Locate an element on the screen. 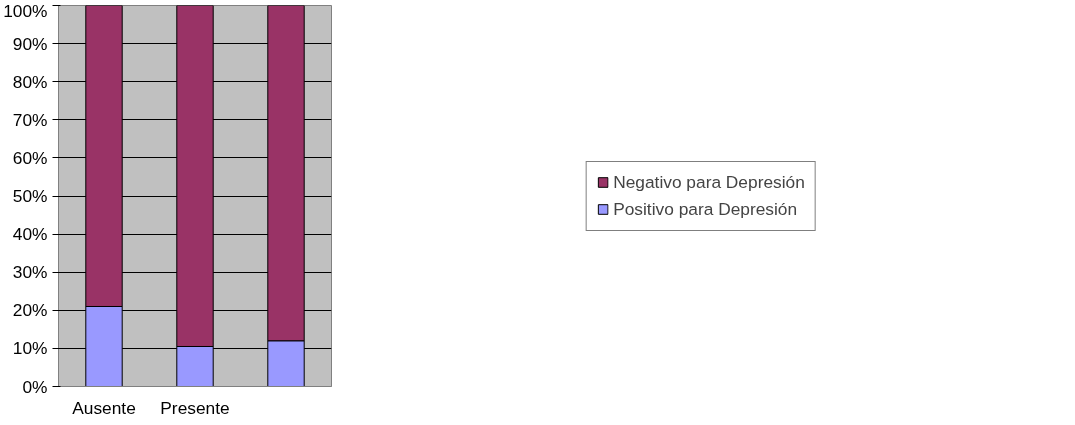  y-tick-label: 10% is located at coordinates (30, 348).